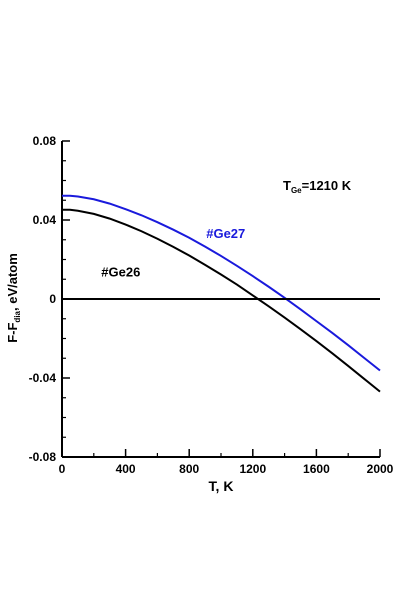 The width and height of the screenshot is (415, 598). Describe the element at coordinates (380, 469) in the screenshot. I see `x-tick-label: 2000` at that location.